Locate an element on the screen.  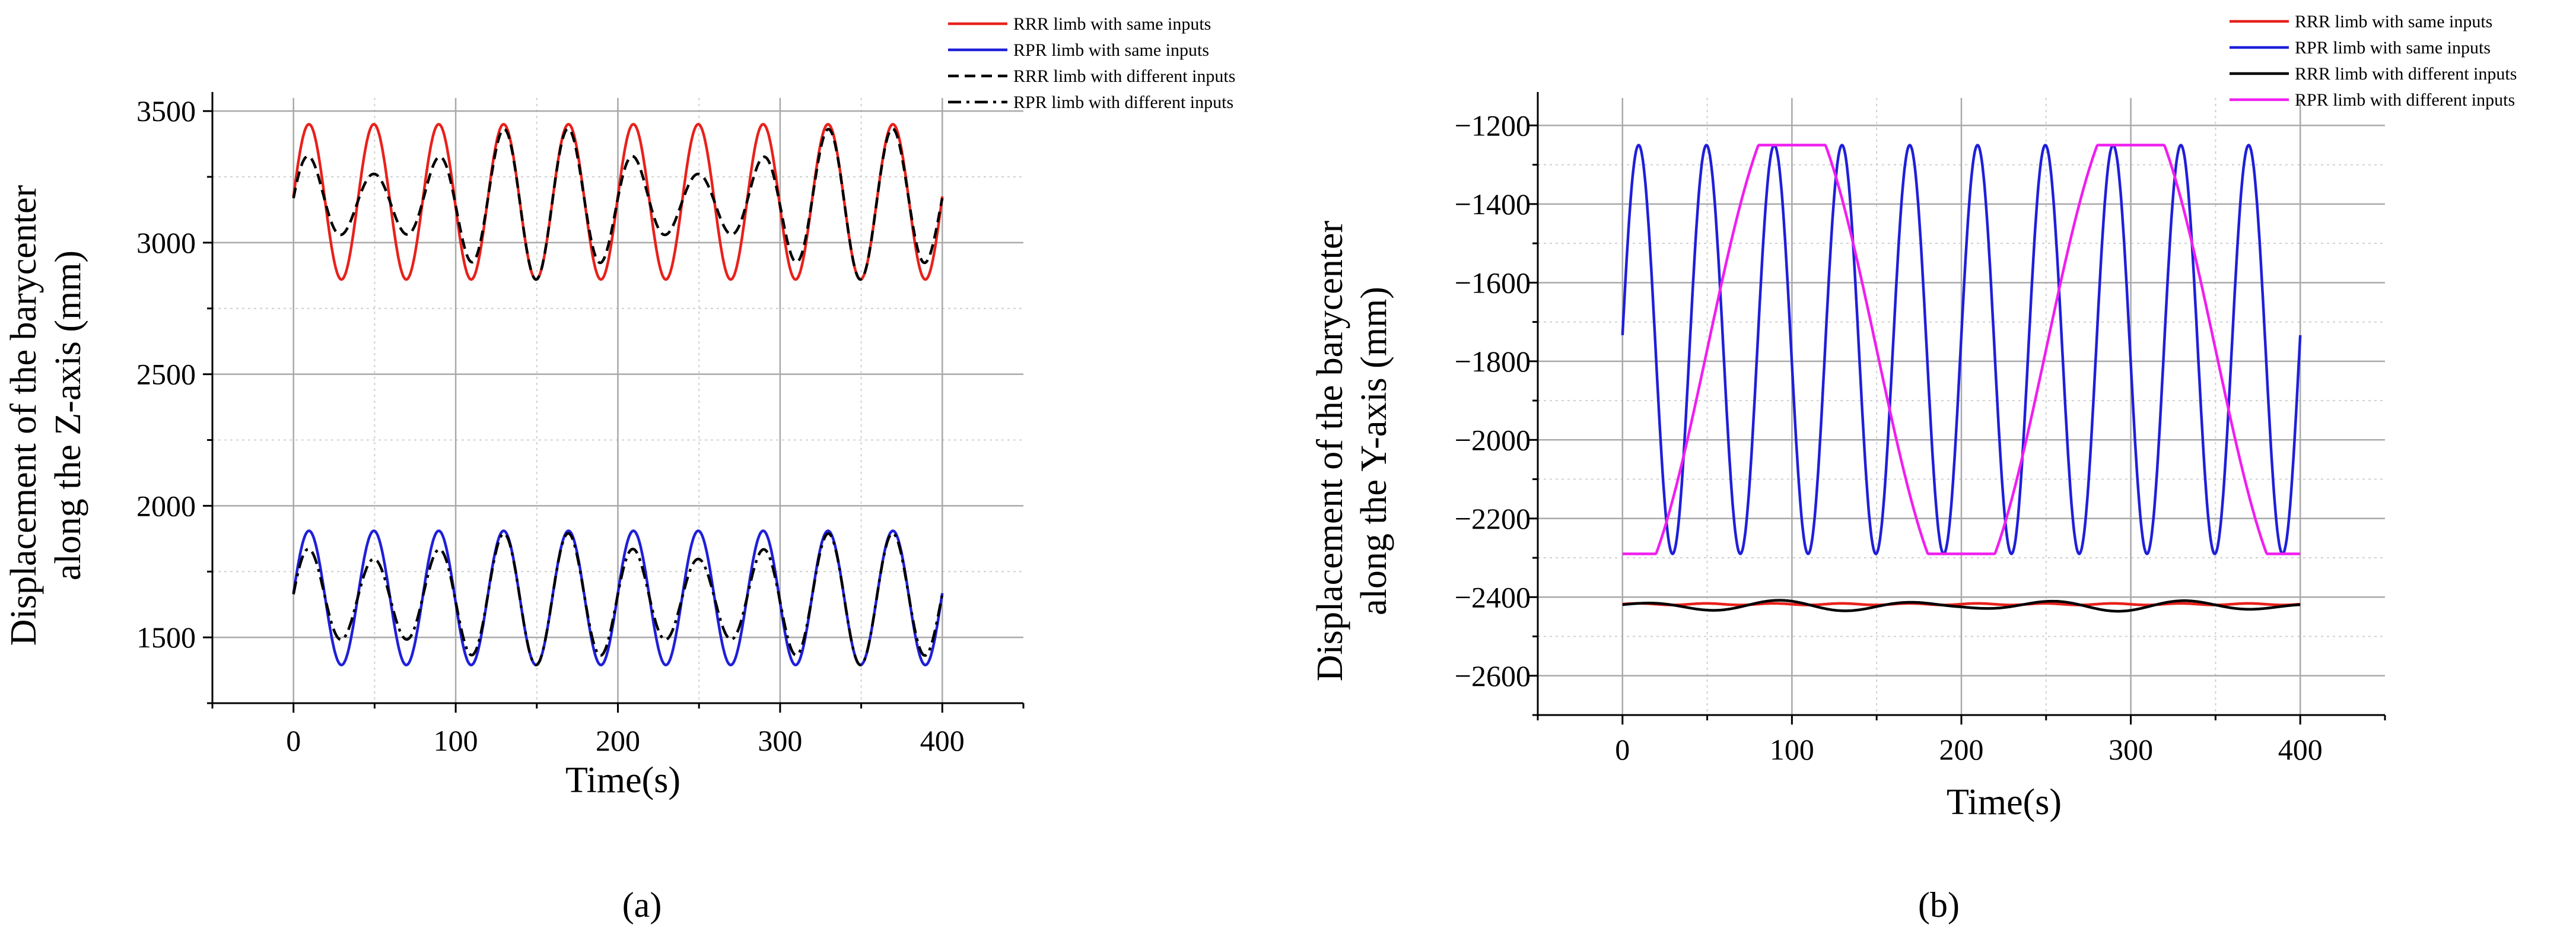
chart-b-y-axis-label-line1: Displacement of the barycenter is located at coordinates (1330, 450).